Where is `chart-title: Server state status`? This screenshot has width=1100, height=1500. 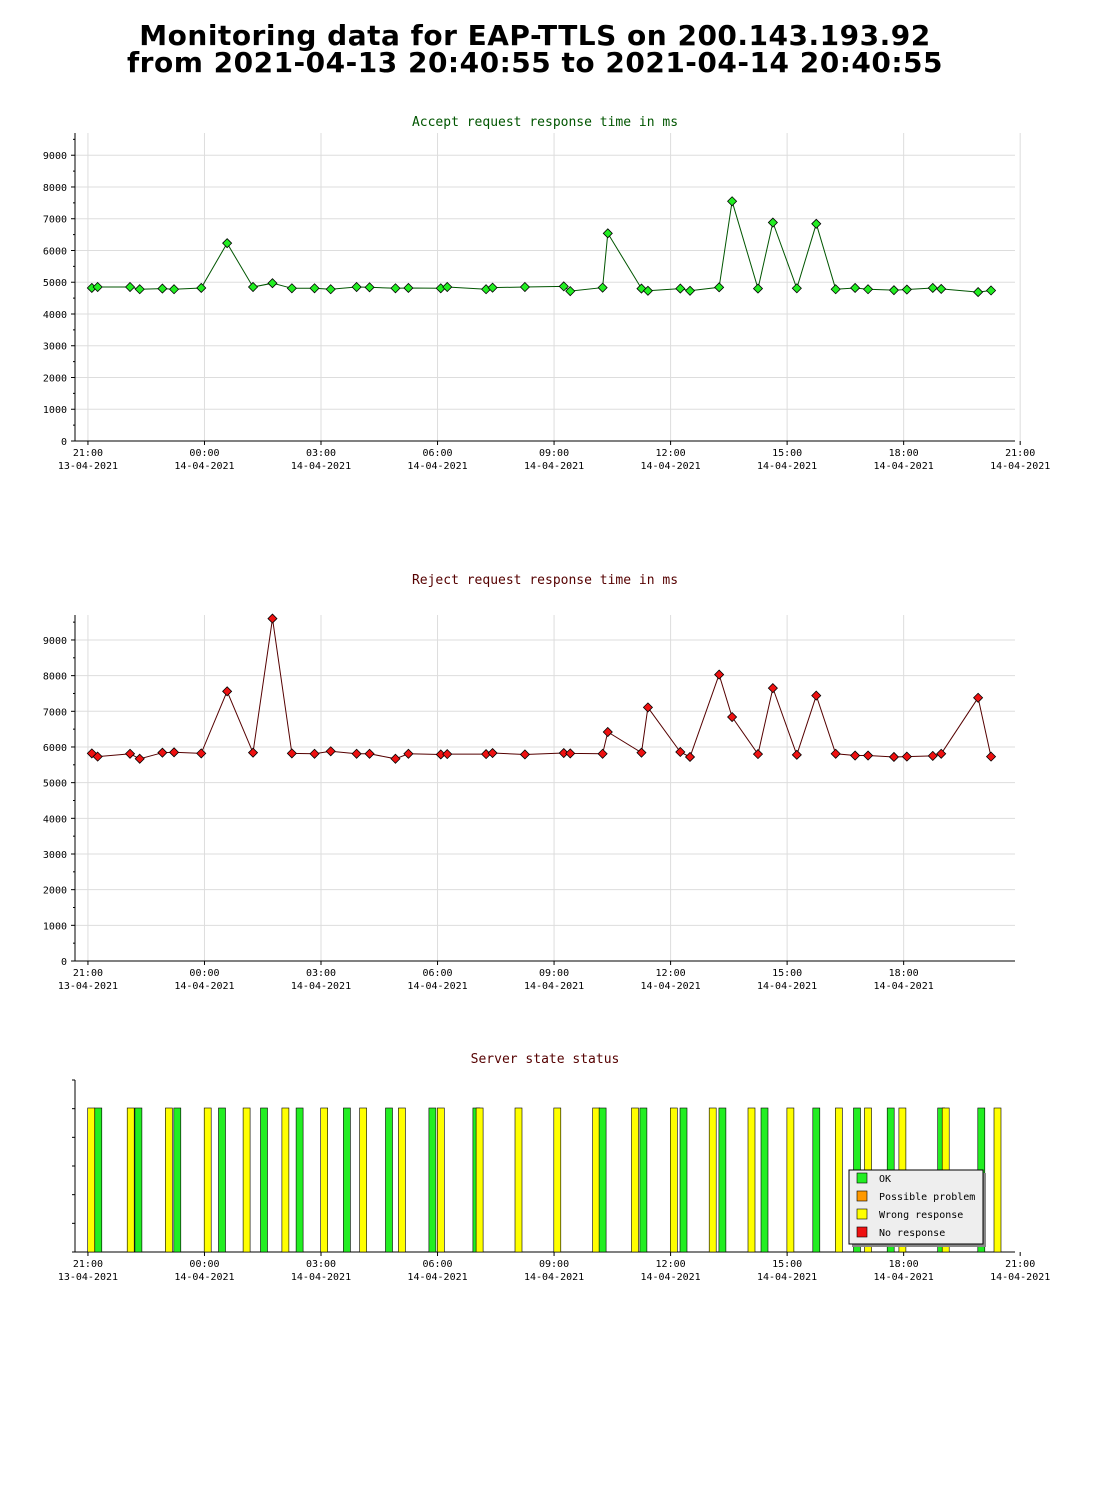 chart-title: Server state status is located at coordinates (545, 1059).